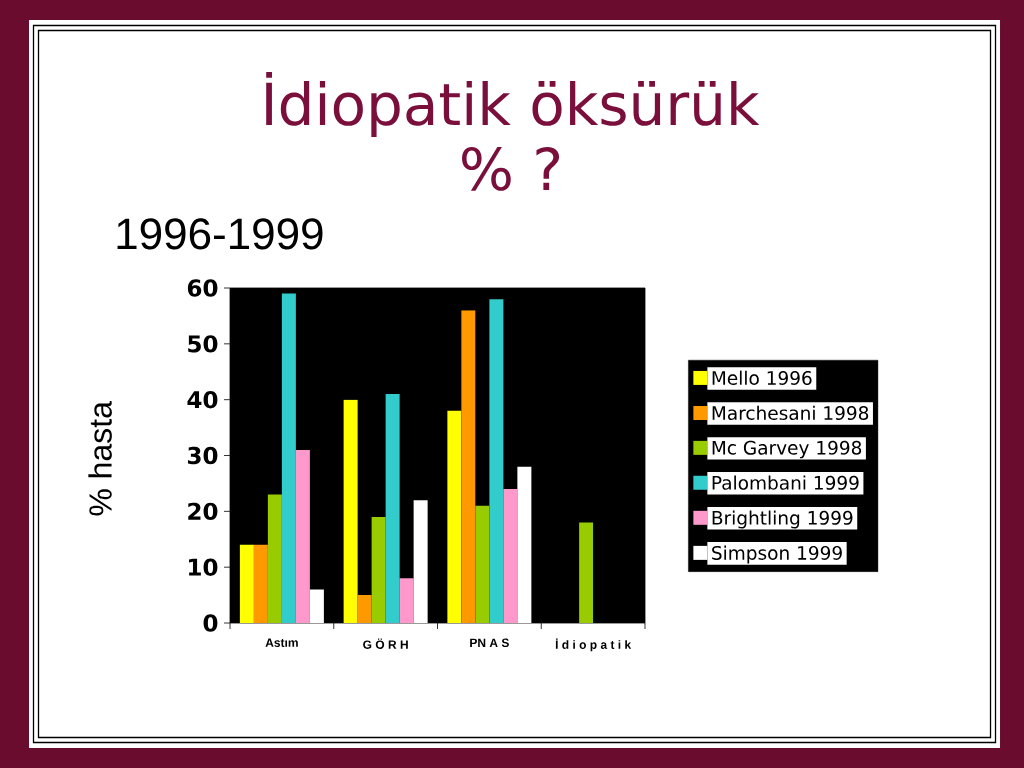  What do you see at coordinates (281, 642) in the screenshot?
I see `x-tick-label: Astım` at bounding box center [281, 642].